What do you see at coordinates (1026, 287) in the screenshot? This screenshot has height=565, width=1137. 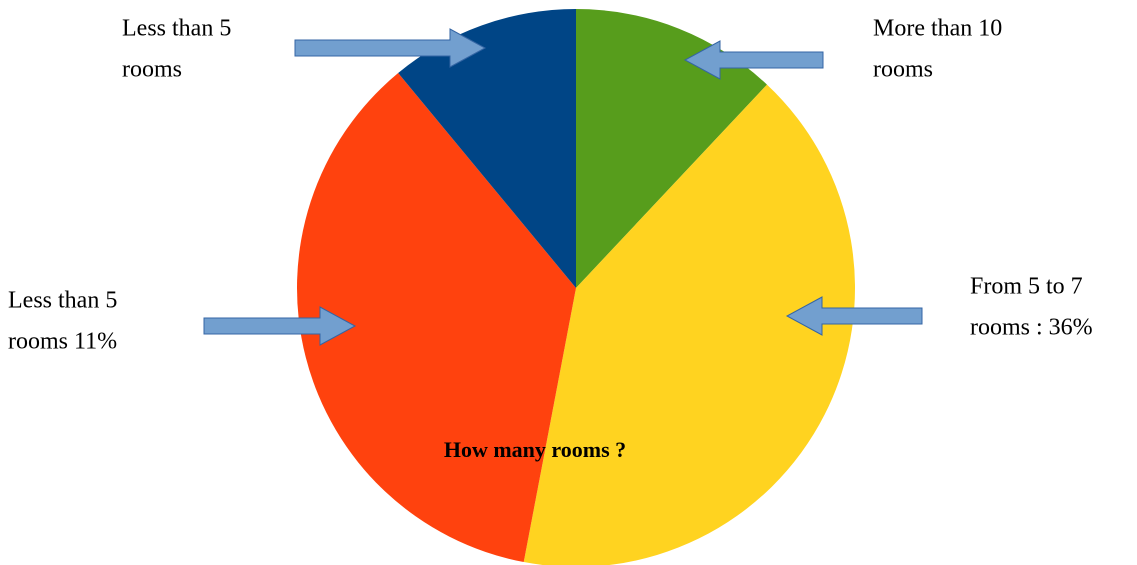 I see `annotation: From 5 to 7` at bounding box center [1026, 287].